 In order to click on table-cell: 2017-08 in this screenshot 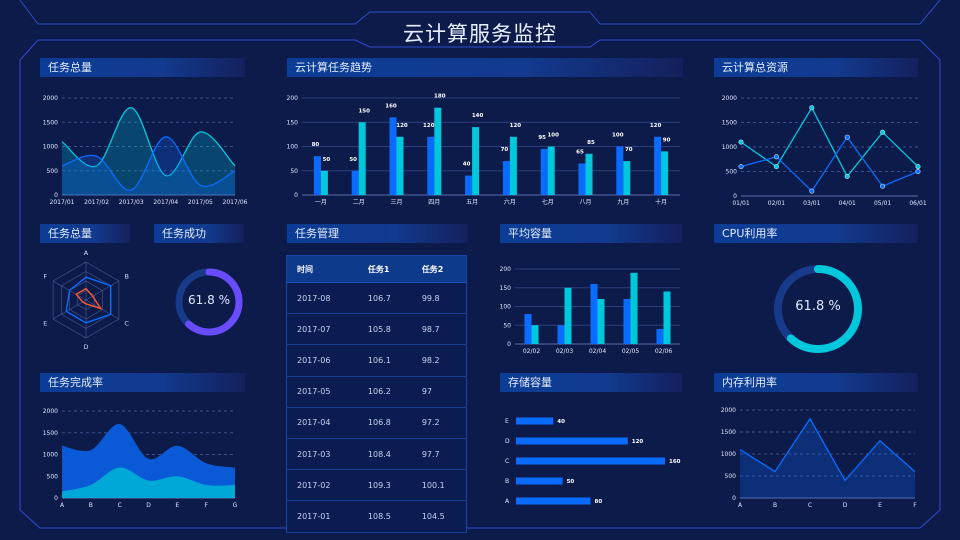, I will do `click(322, 298)`.